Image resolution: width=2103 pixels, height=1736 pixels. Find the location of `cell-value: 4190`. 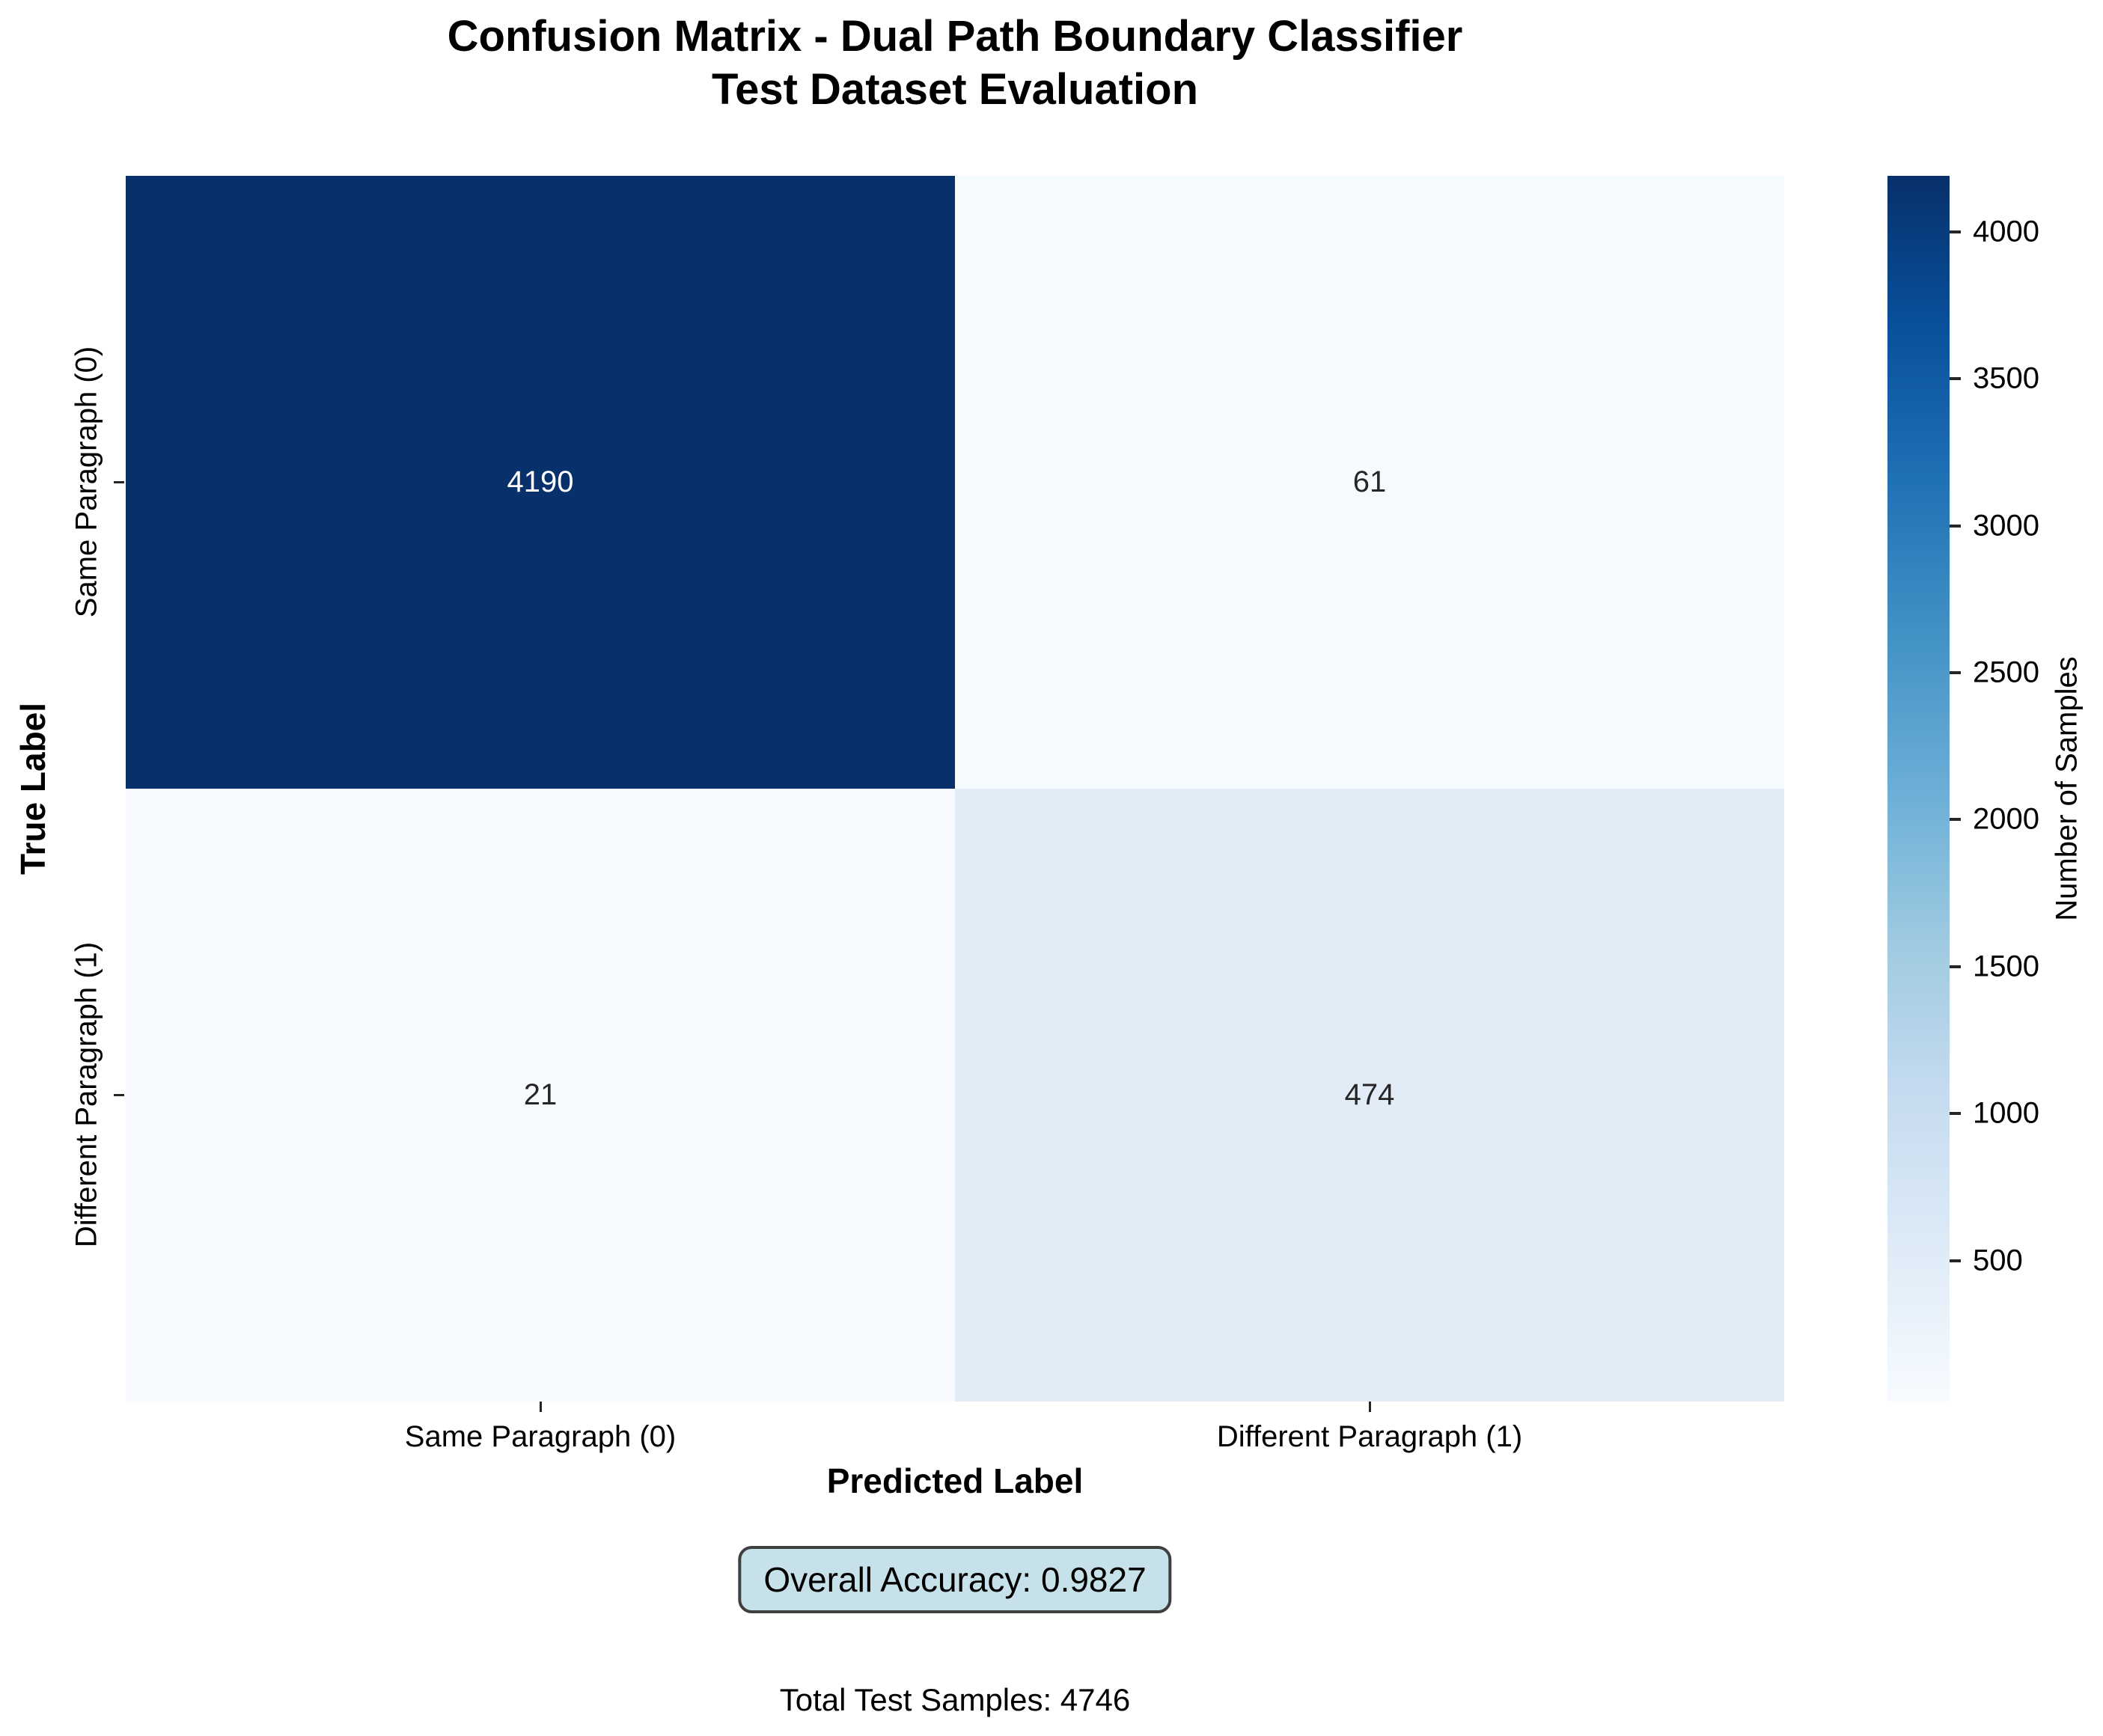

cell-value: 4190 is located at coordinates (540, 481).